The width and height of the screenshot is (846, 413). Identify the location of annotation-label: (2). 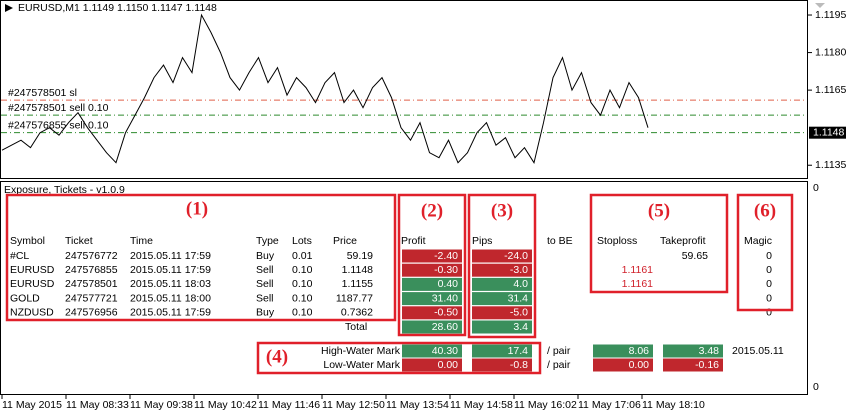
(432, 210).